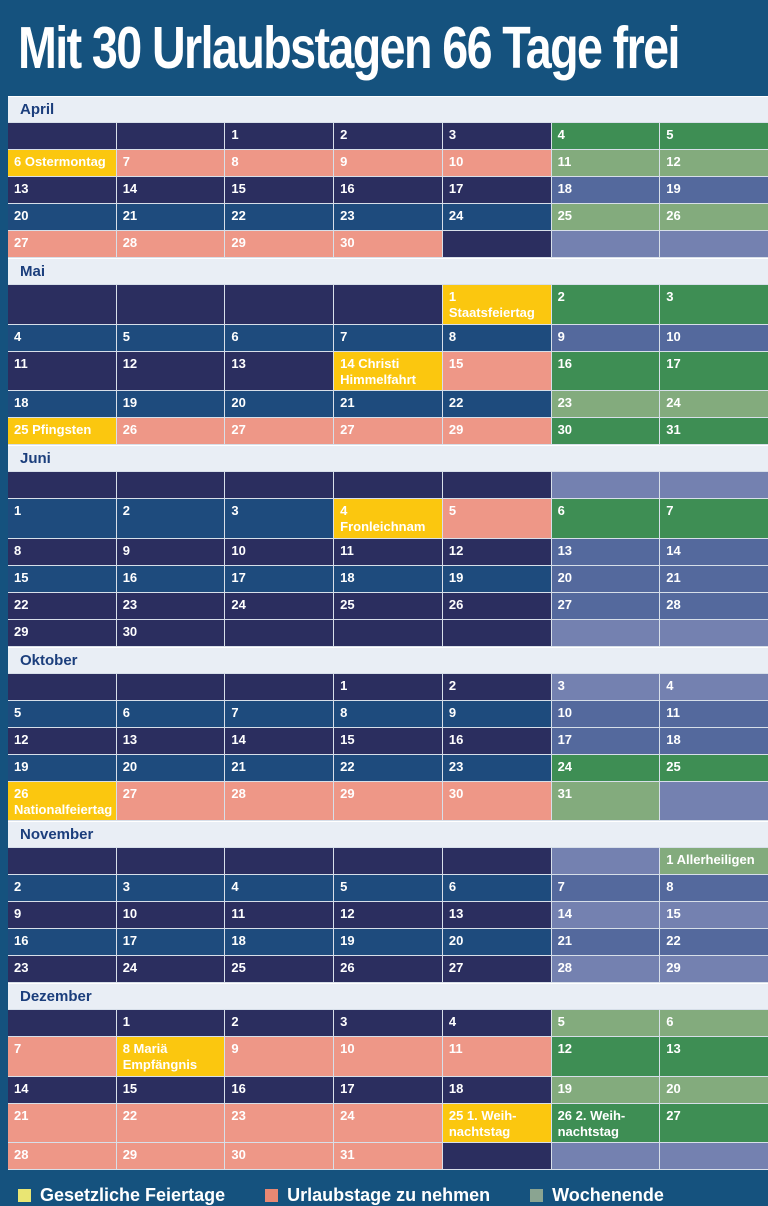 The width and height of the screenshot is (768, 1206). Describe the element at coordinates (388, 271) in the screenshot. I see `month-label: Mai` at that location.